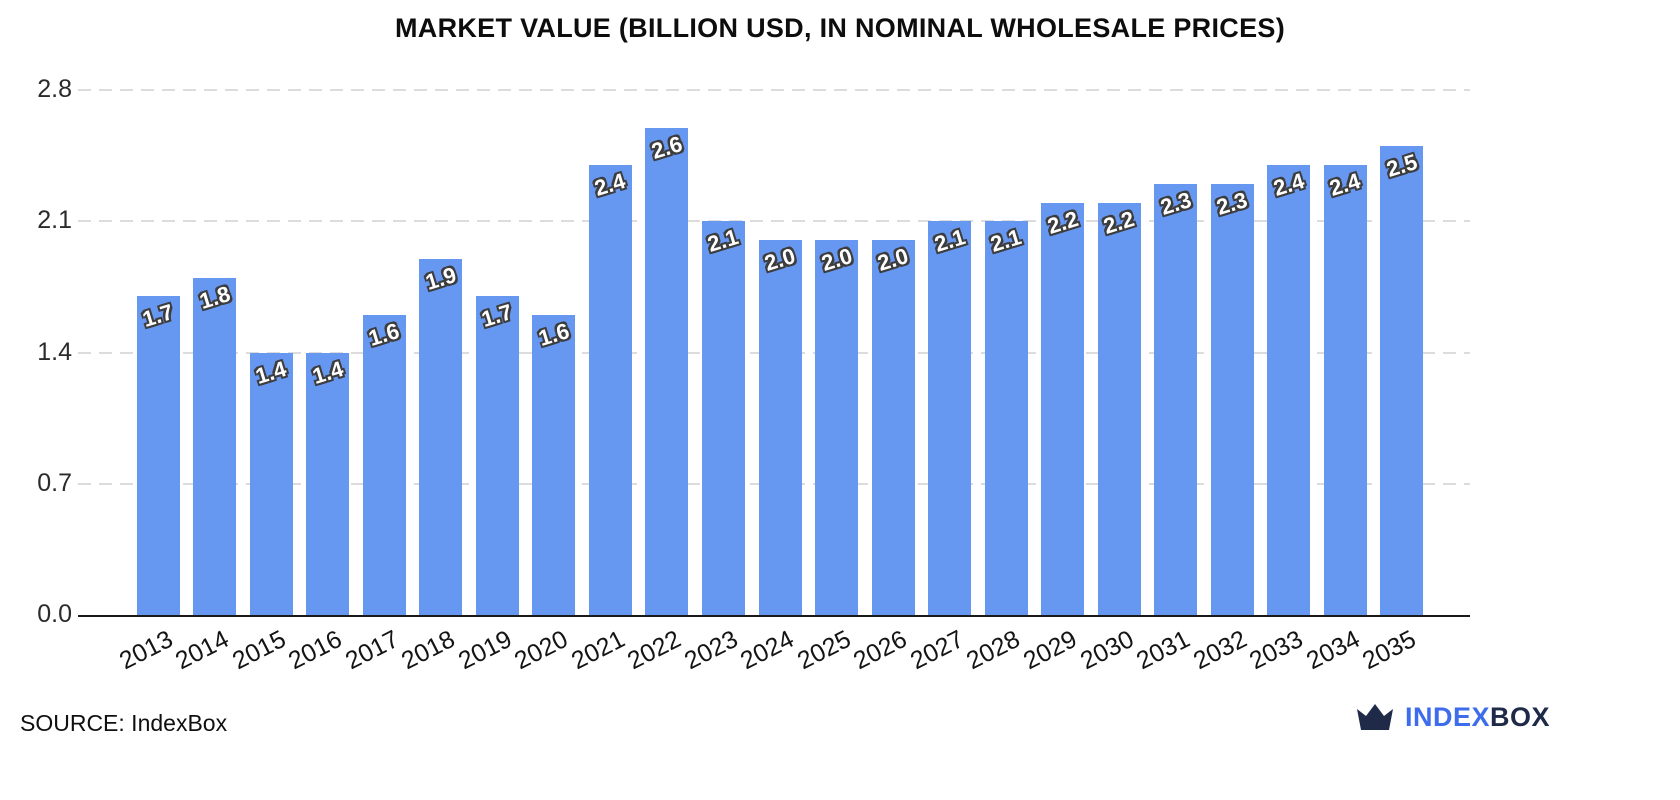 This screenshot has height=800, width=1680. Describe the element at coordinates (202, 650) in the screenshot. I see `x-tick-label: 2014` at that location.